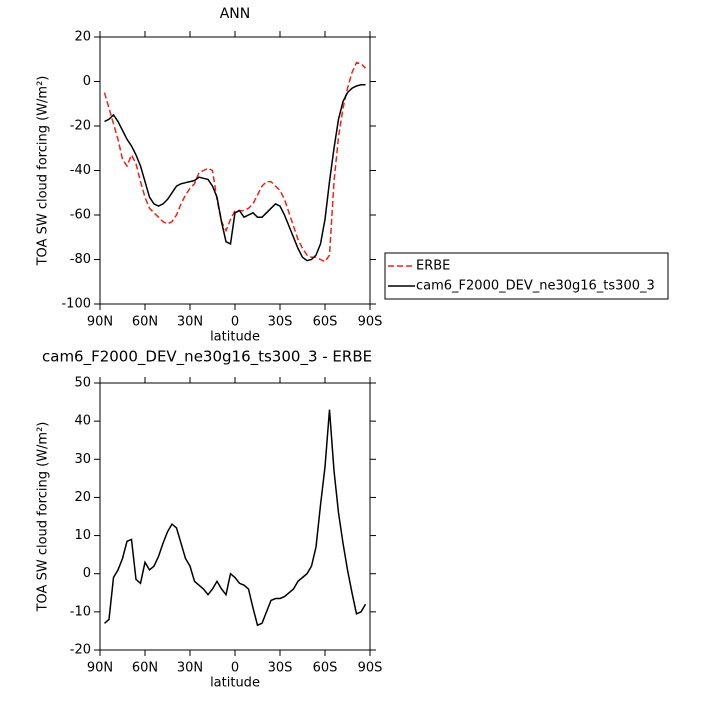  Describe the element at coordinates (76, 304) in the screenshot. I see `y-tick-label: -100` at that location.